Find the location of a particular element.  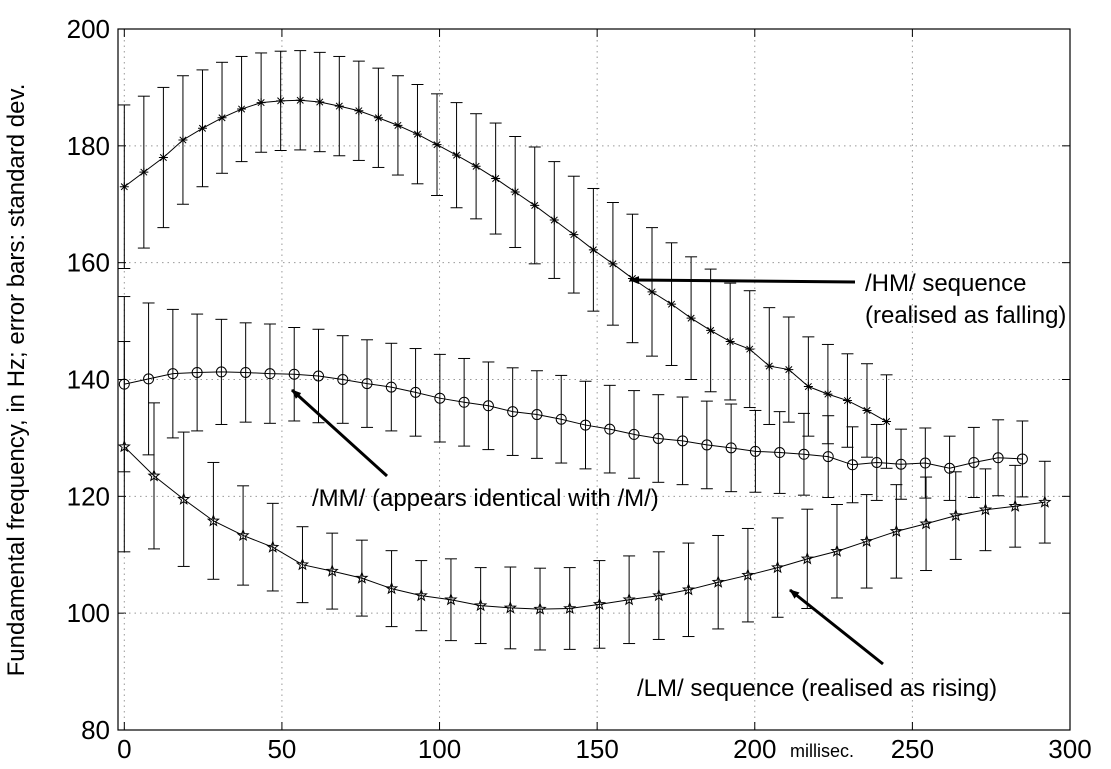

x-tick-label: 100 is located at coordinates (439, 749).